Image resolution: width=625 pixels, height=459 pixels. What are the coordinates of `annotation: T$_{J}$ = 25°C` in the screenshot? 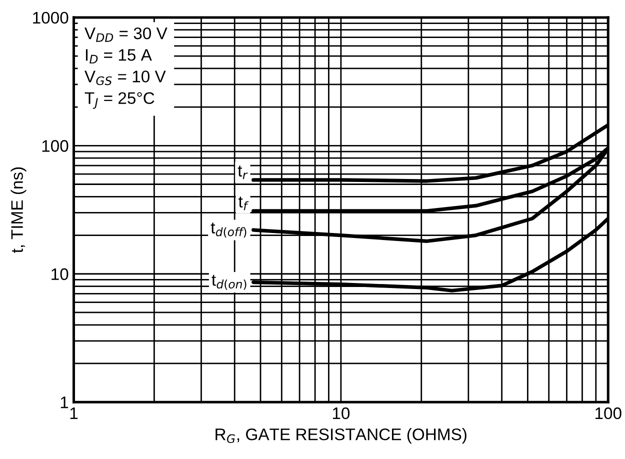 It's located at (119, 100).